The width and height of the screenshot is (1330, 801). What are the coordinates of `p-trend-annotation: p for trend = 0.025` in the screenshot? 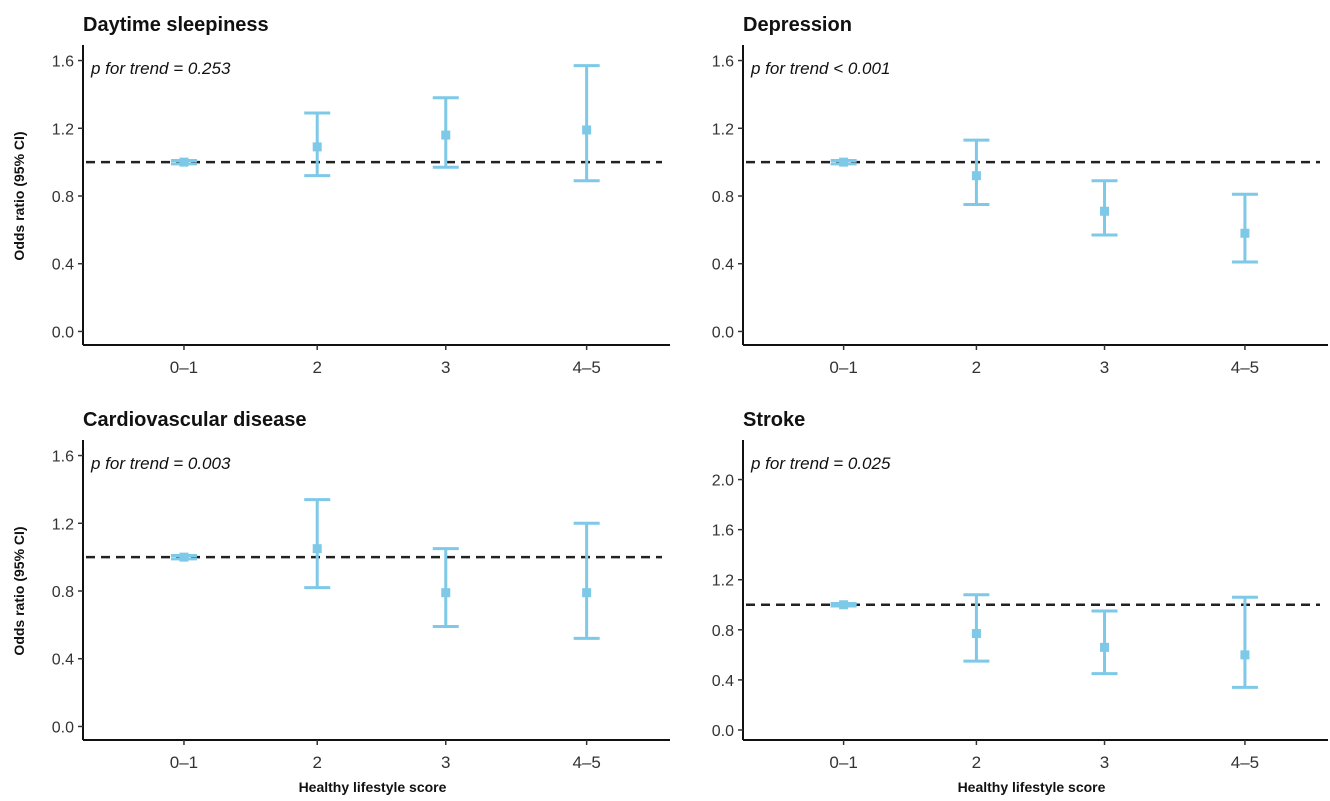 It's located at (820, 463).